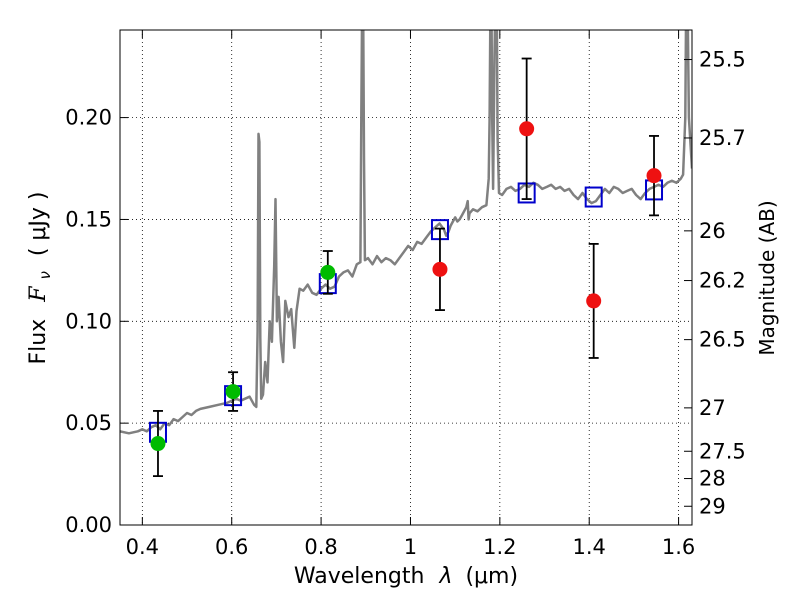 This screenshot has width=800, height=600. I want to click on x-tick-label: 1.2, so click(499, 547).